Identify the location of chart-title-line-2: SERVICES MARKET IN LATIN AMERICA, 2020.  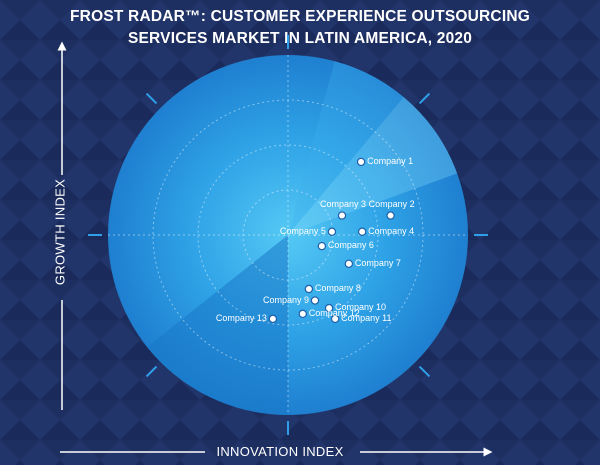
(300, 38).